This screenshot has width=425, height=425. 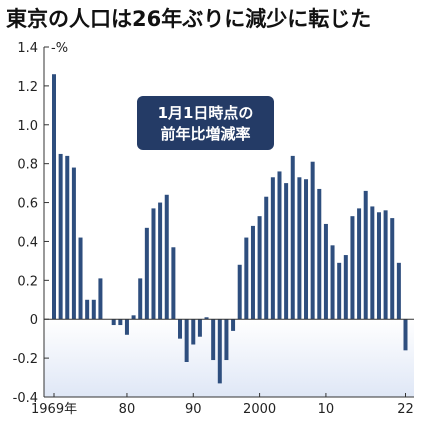 What do you see at coordinates (25, 359) in the screenshot?
I see `y-tick-label: -0.2` at bounding box center [25, 359].